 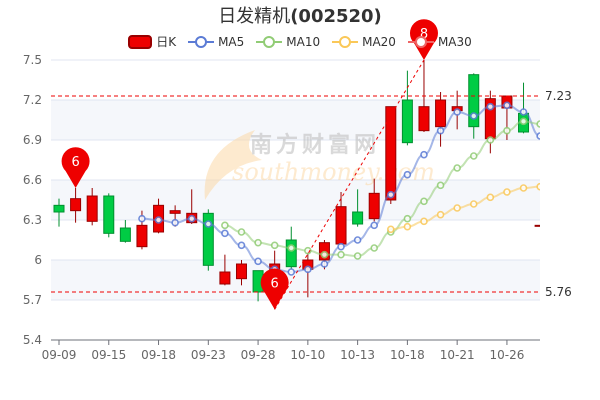 I want to click on mark-line-label: 7.23, so click(x=558, y=96).